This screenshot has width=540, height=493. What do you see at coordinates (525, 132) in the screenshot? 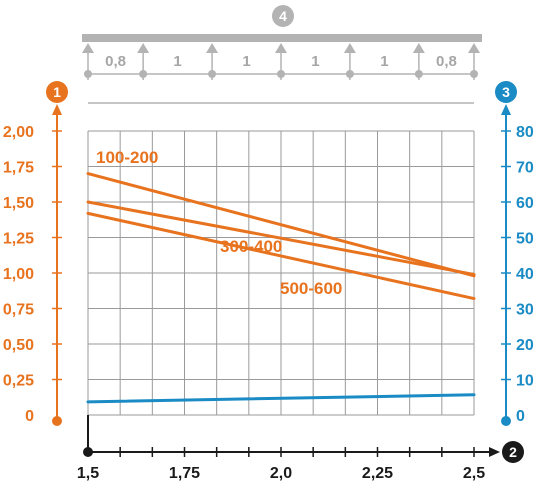
I see `right-axis-tick-label: 80` at bounding box center [525, 132].